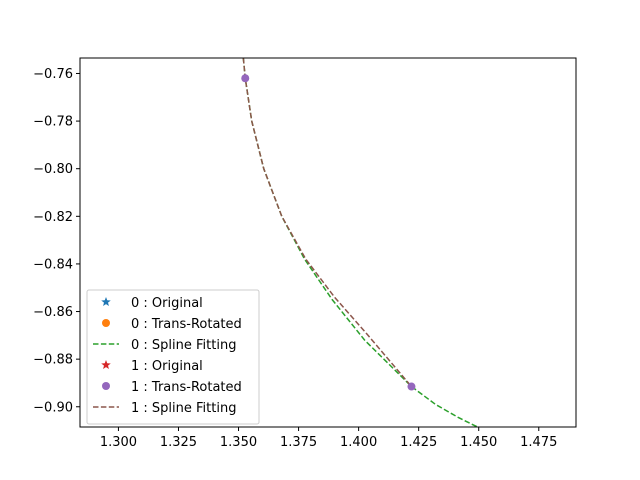 The height and width of the screenshot is (480, 640). What do you see at coordinates (186, 387) in the screenshot?
I see `legend-label-4: 1 : Trans-Rotated` at bounding box center [186, 387].